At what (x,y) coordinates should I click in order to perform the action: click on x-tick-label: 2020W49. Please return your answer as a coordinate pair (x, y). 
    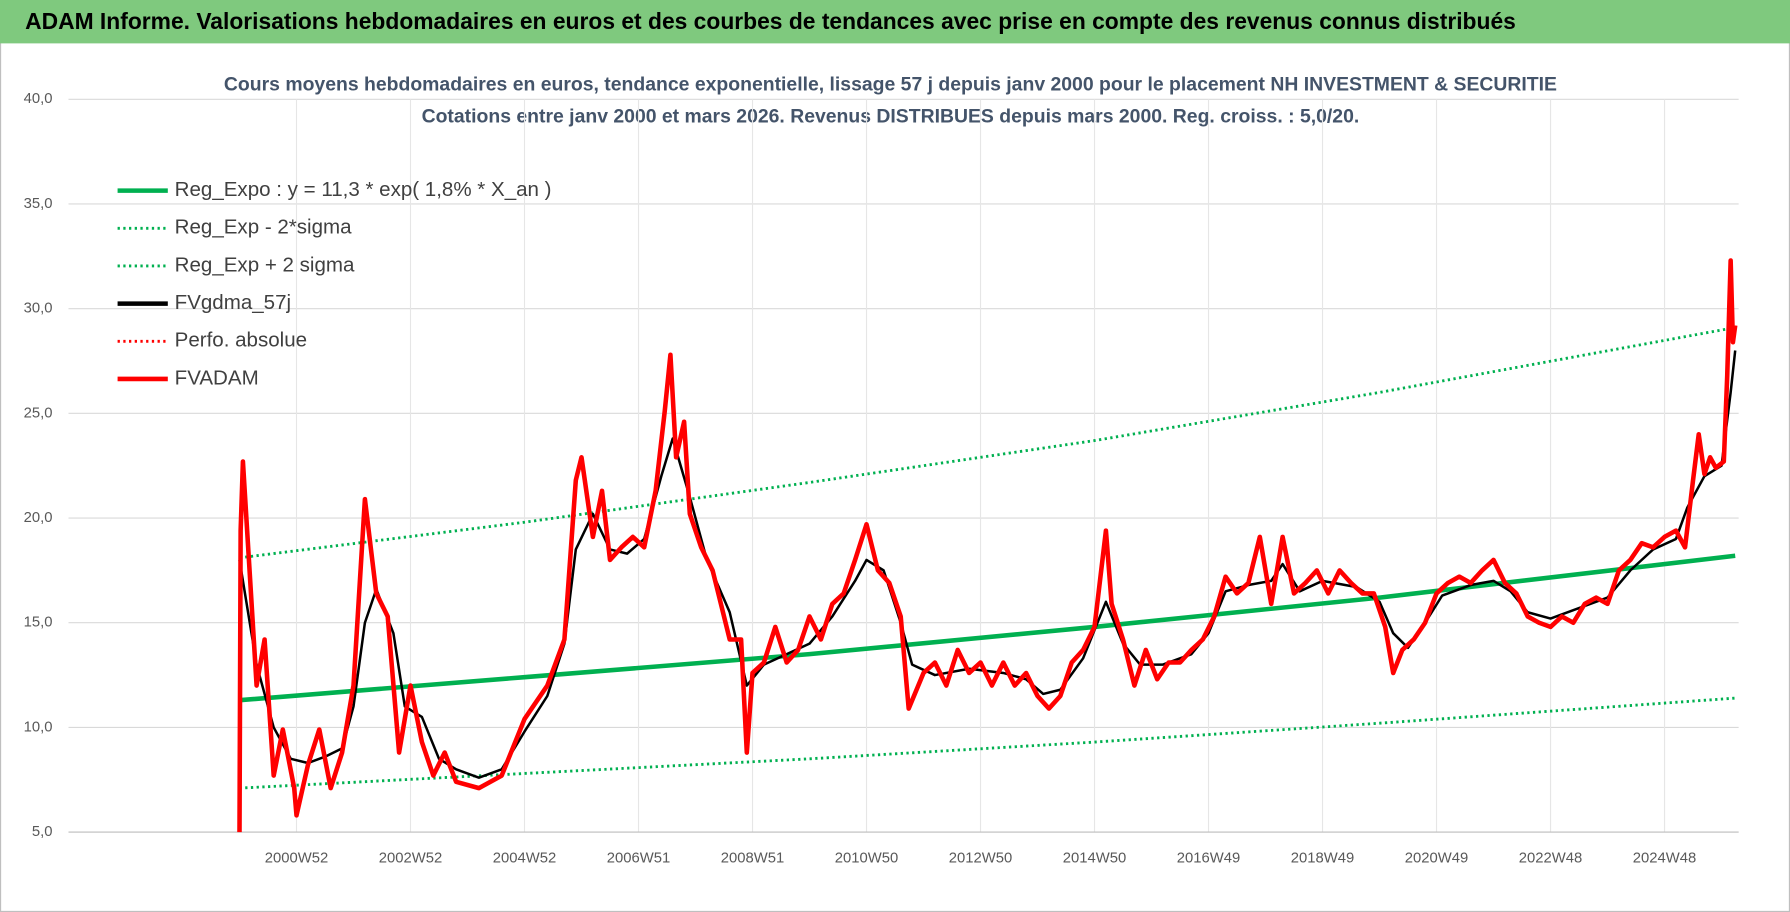
    Looking at the image, I should click on (1436, 858).